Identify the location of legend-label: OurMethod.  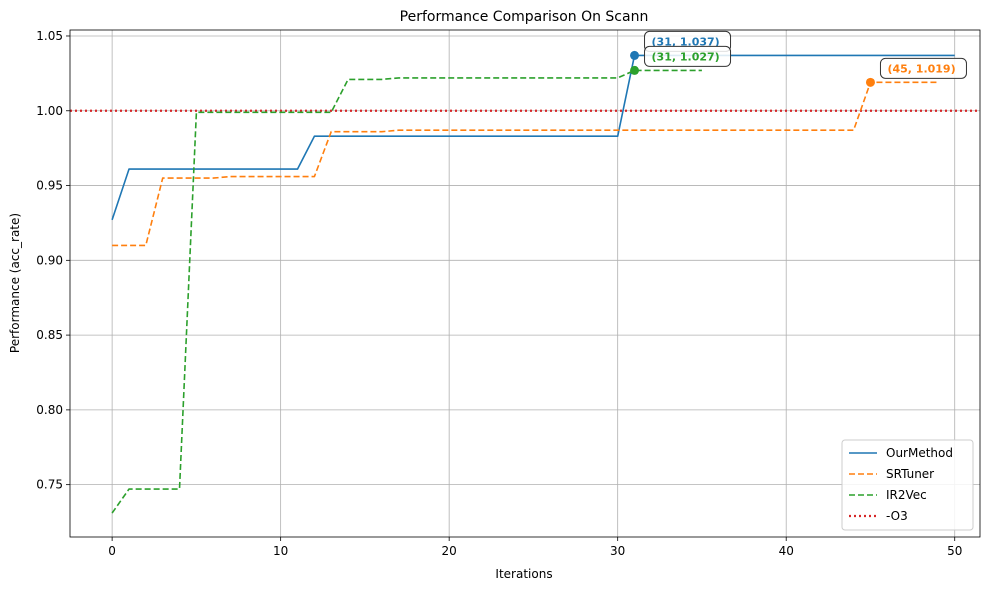
(919, 453).